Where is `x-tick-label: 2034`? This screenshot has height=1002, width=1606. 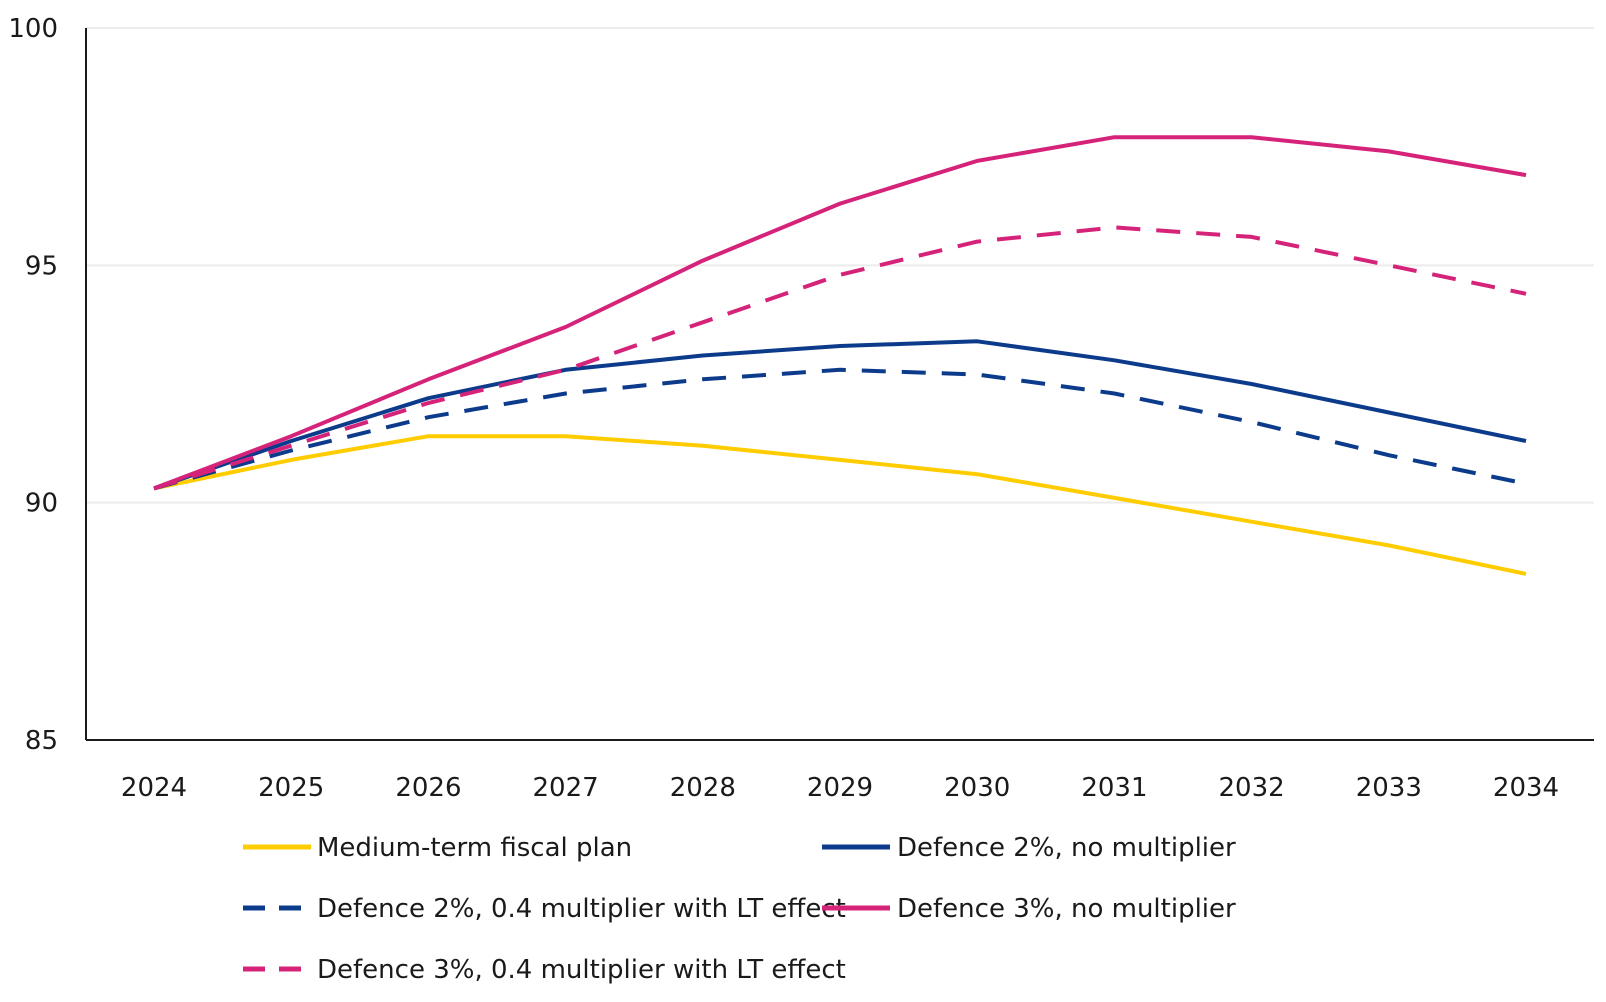 x-tick-label: 2034 is located at coordinates (1526, 788).